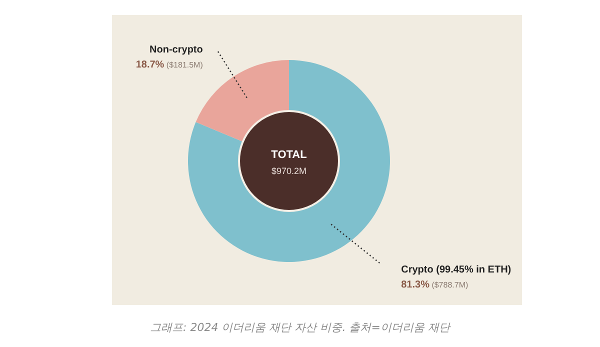 Image resolution: width=600 pixels, height=347 pixels. What do you see at coordinates (435, 284) in the screenshot?
I see `data-label: 81.3% ($788.7M)` at bounding box center [435, 284].